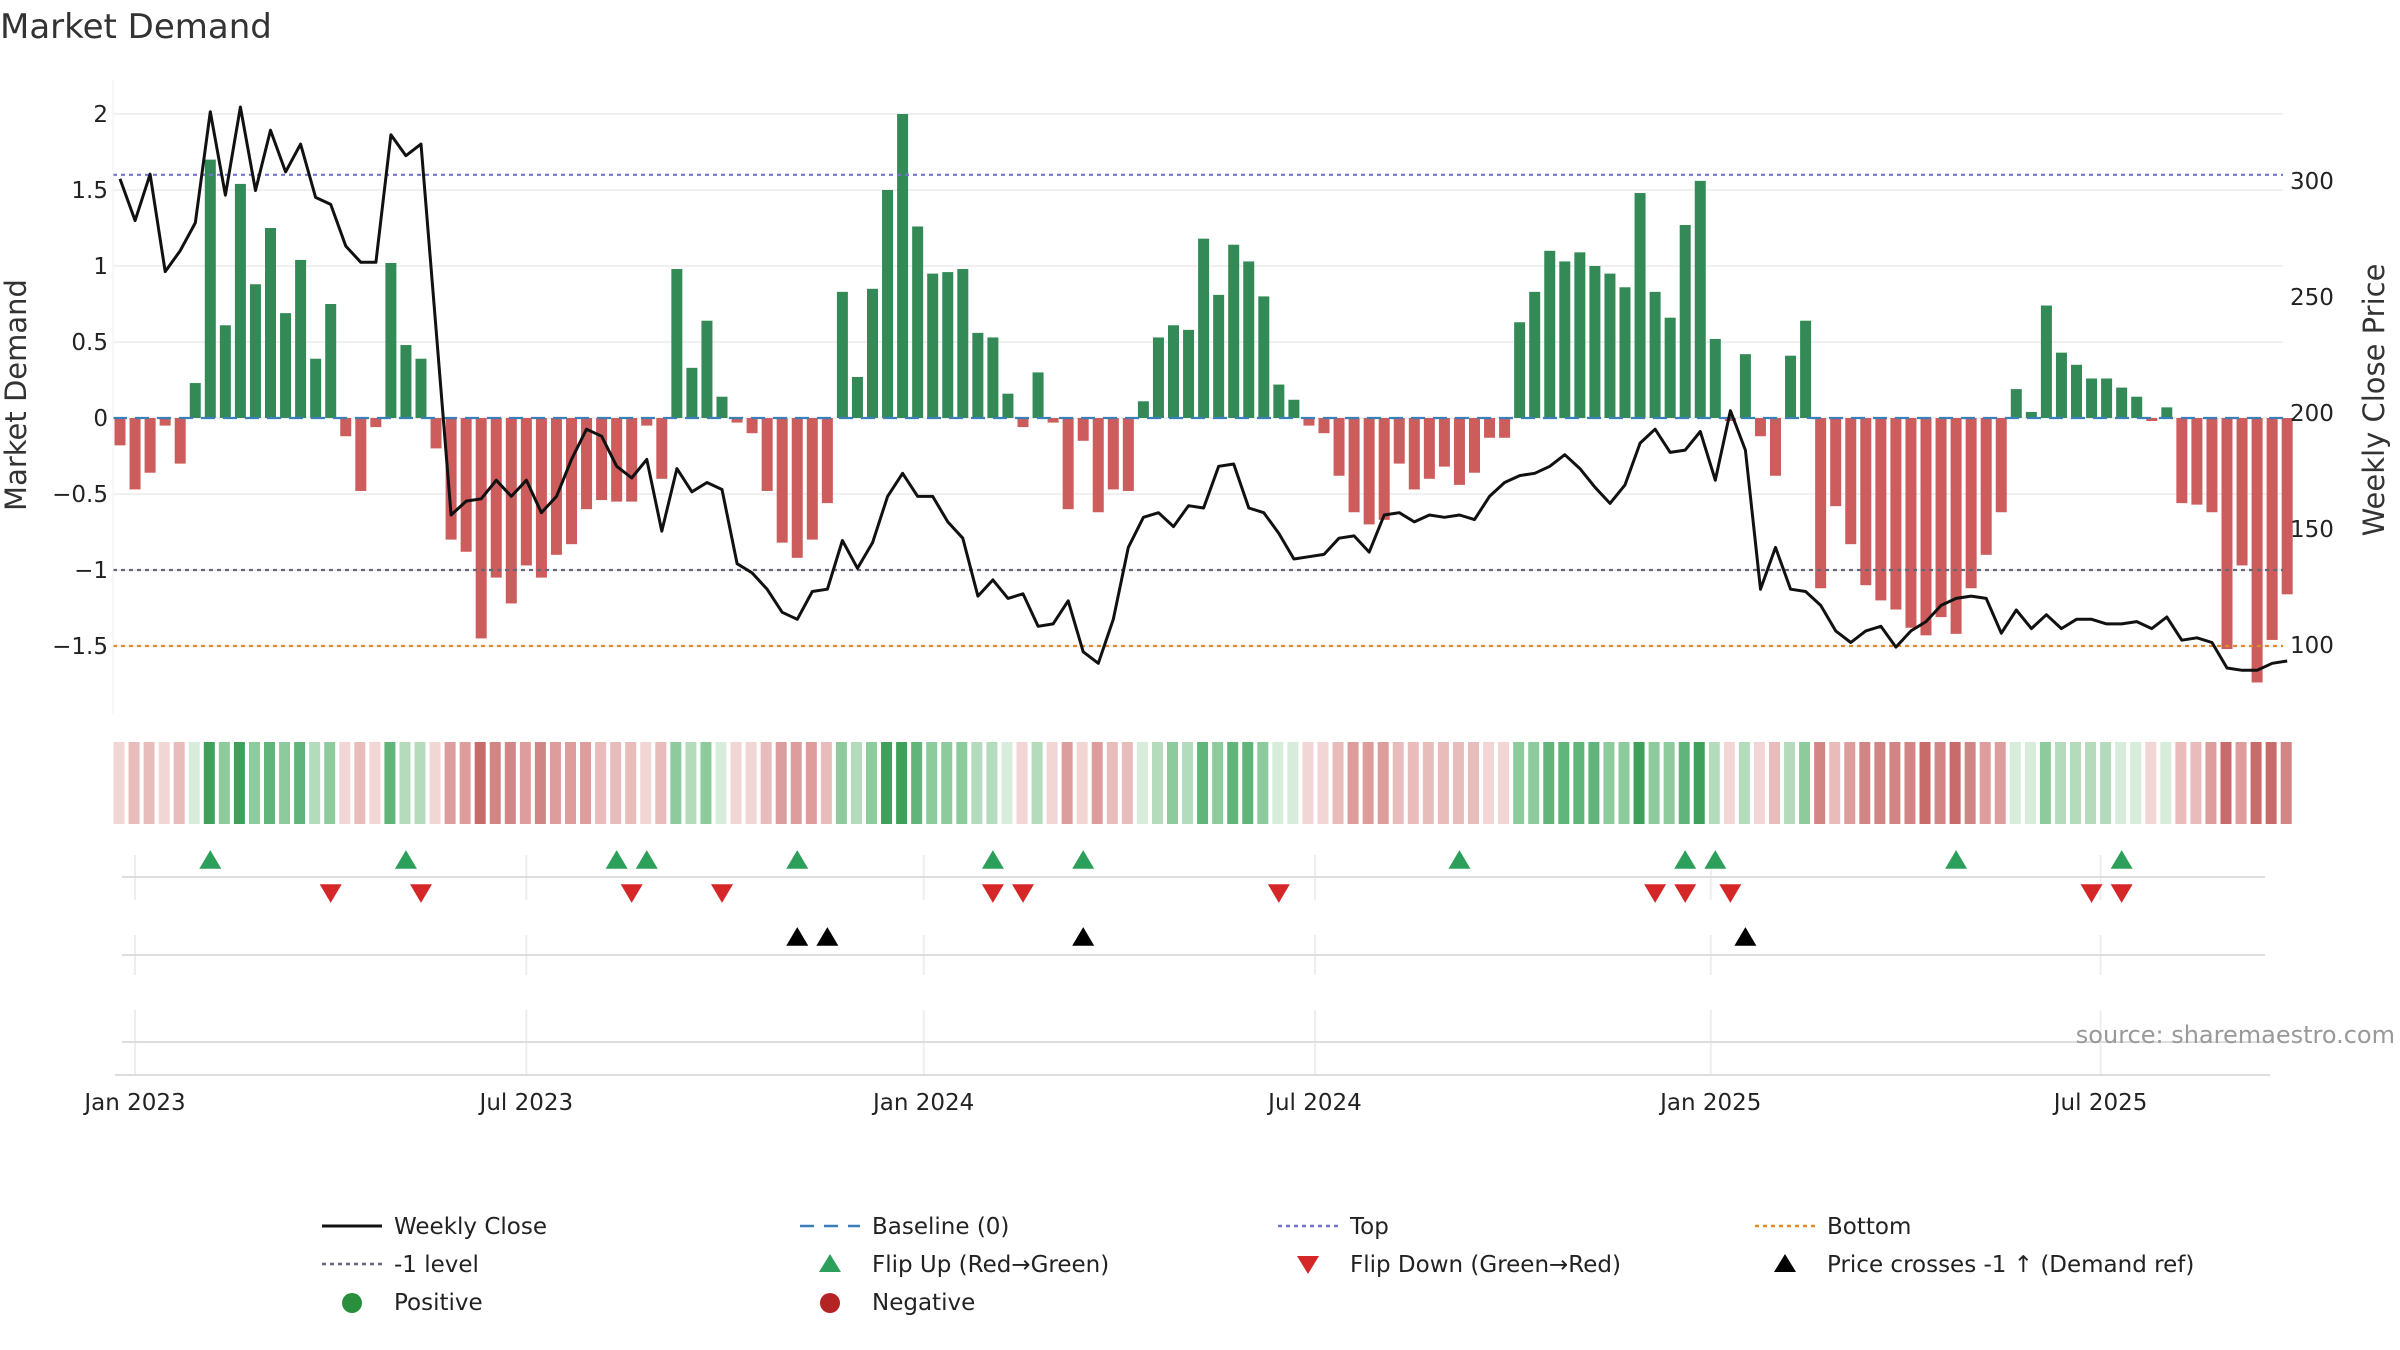 The image size is (2400, 1350). Describe the element at coordinates (2312, 182) in the screenshot. I see `y2-tick-label: 300` at that location.